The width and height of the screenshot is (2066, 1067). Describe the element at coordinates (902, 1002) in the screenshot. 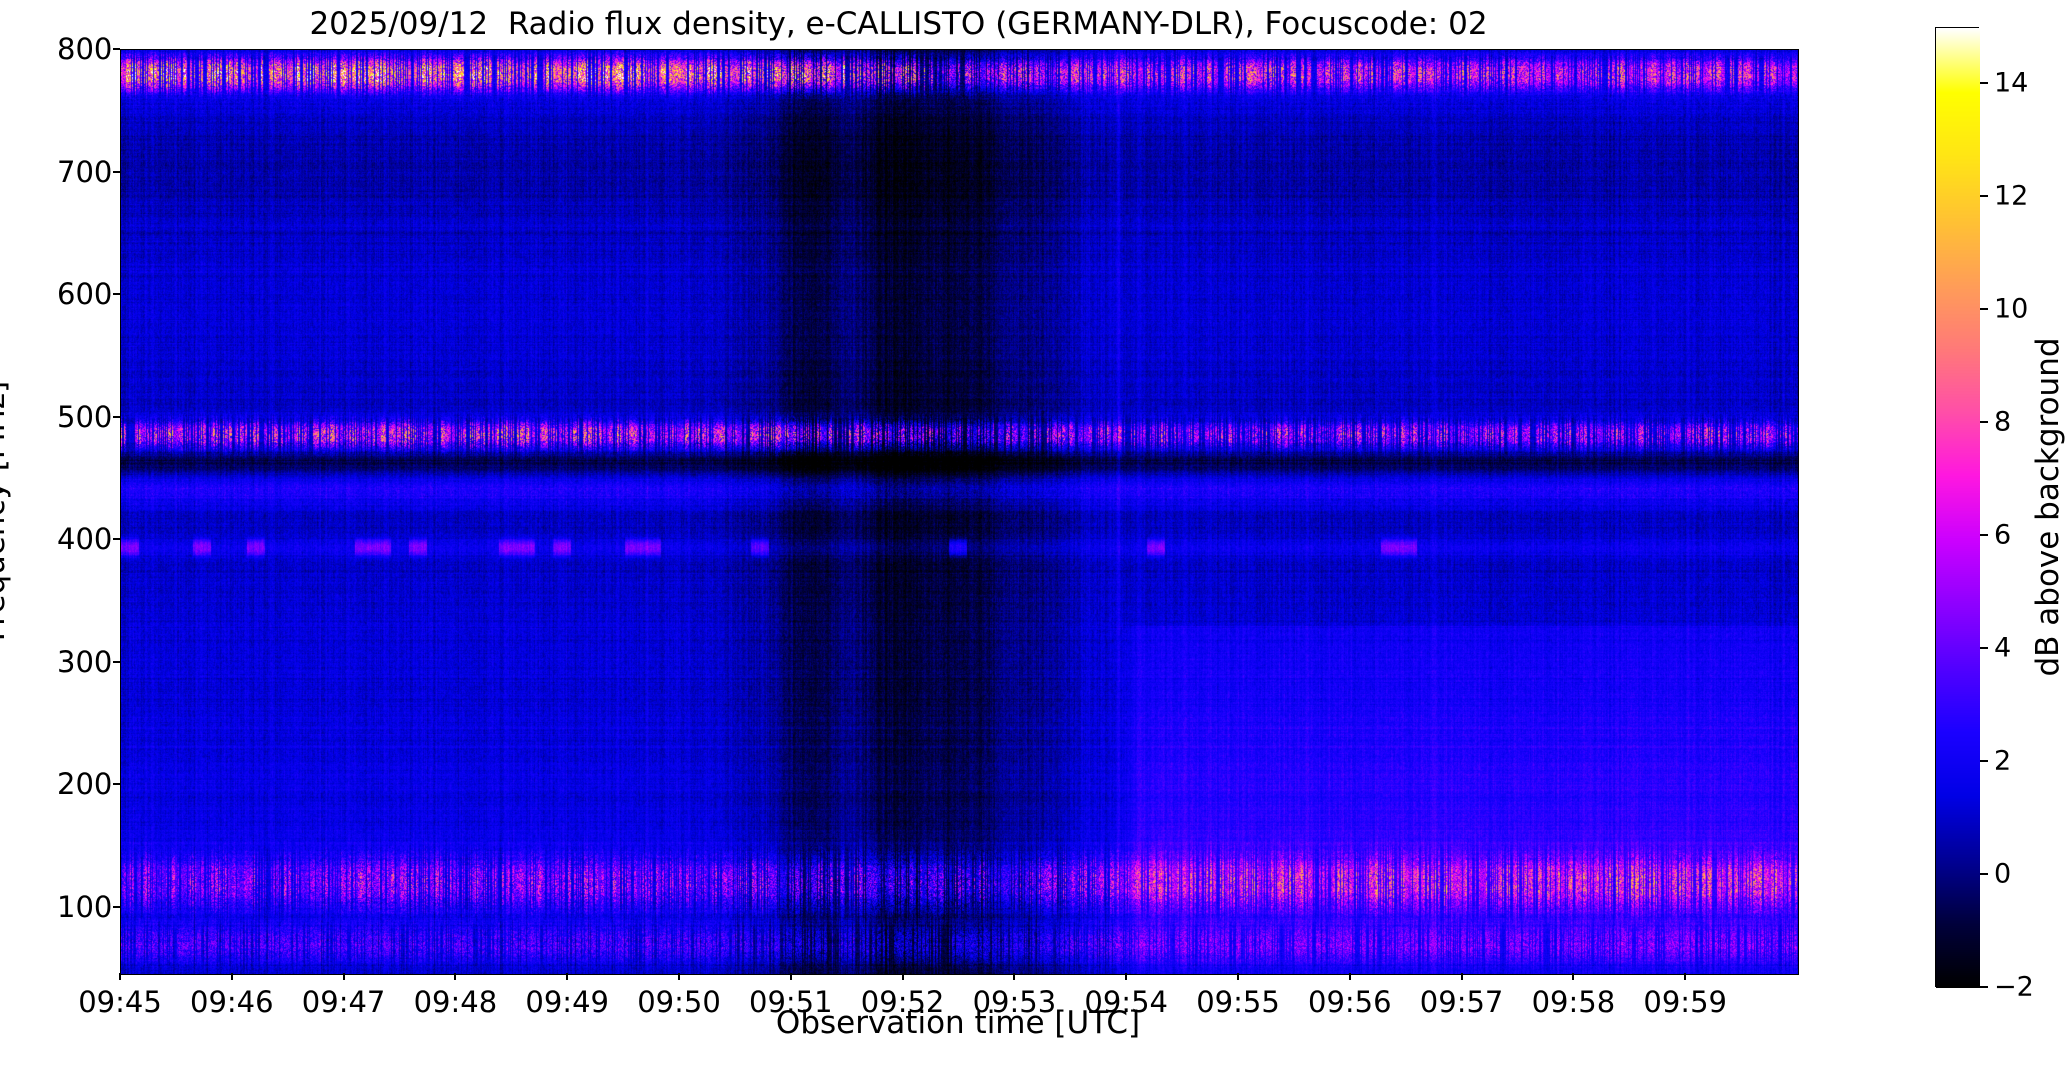

I see `x-tick-label: 09:52` at that location.